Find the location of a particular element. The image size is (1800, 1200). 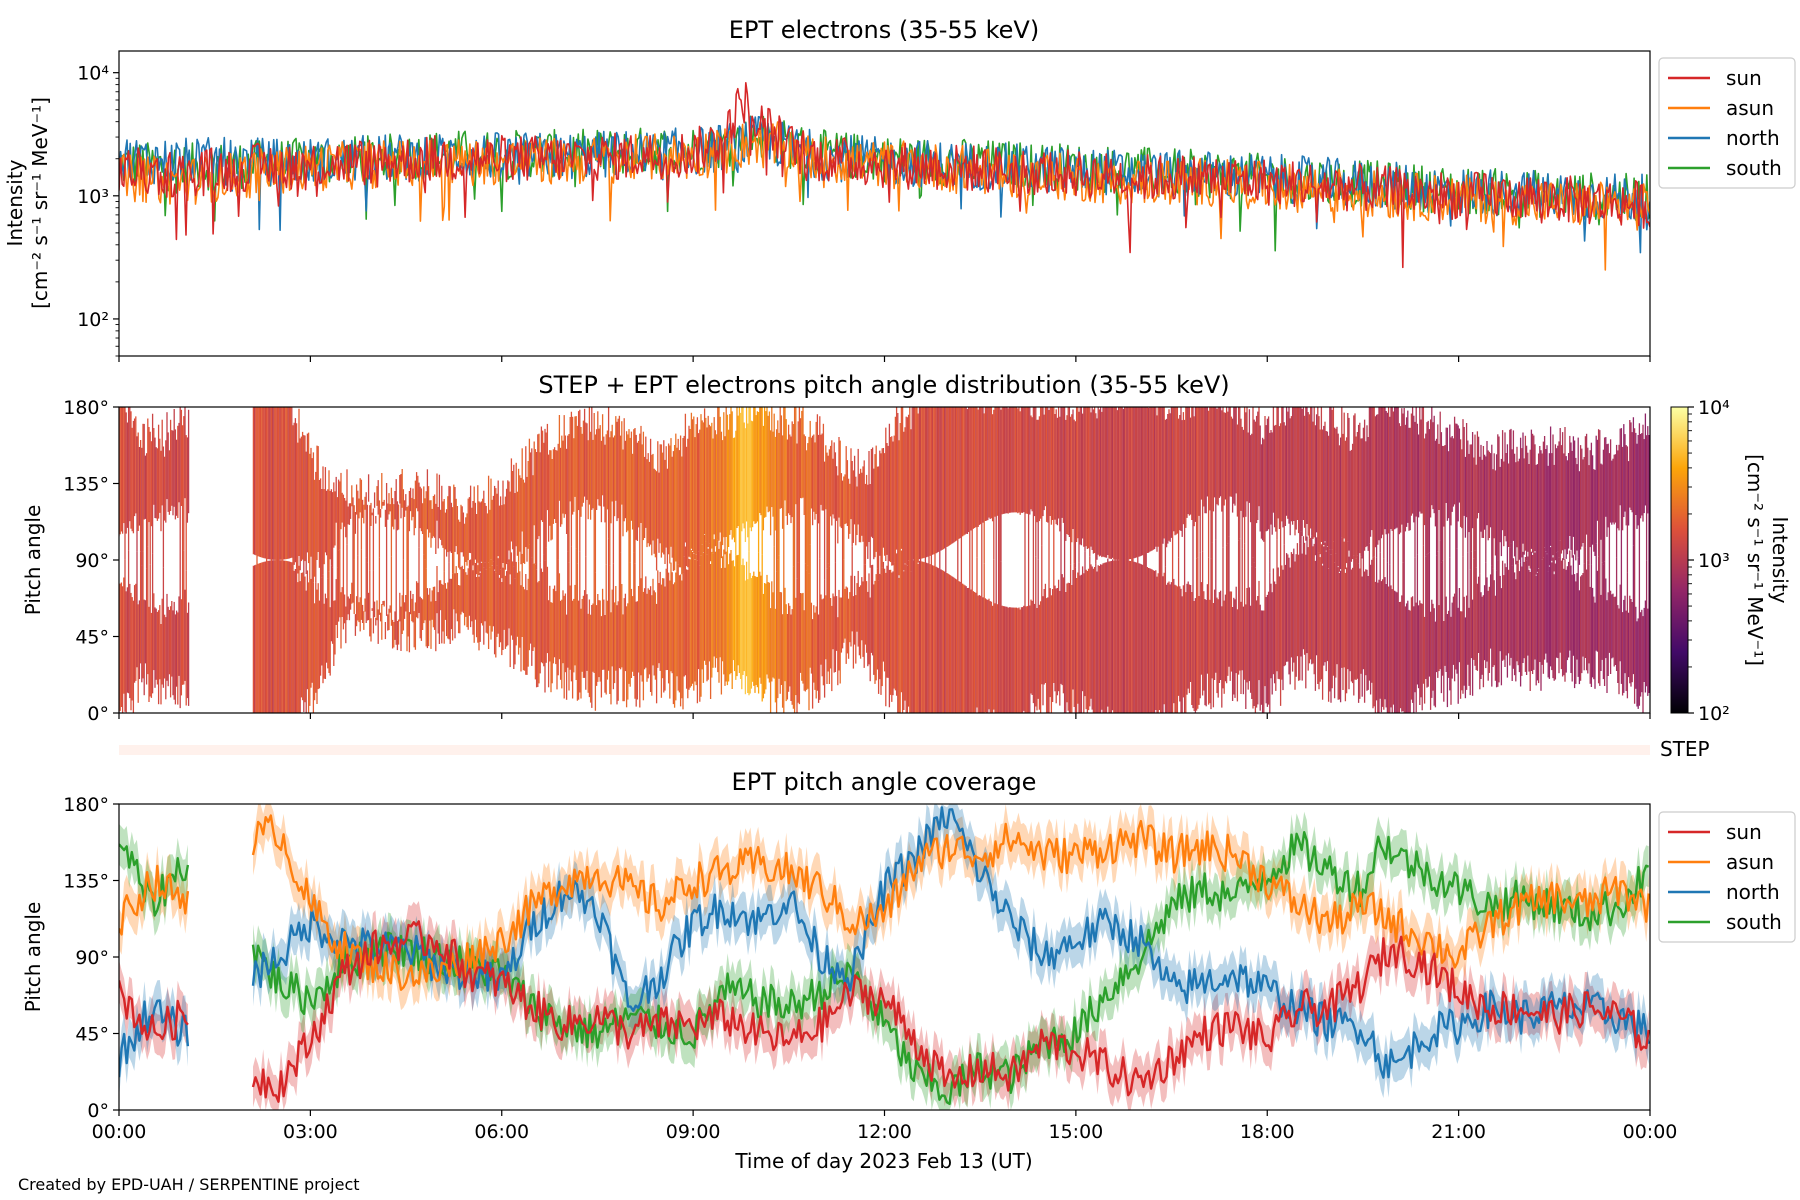

panel1-ytick-label: 10³ is located at coordinates (93, 197).